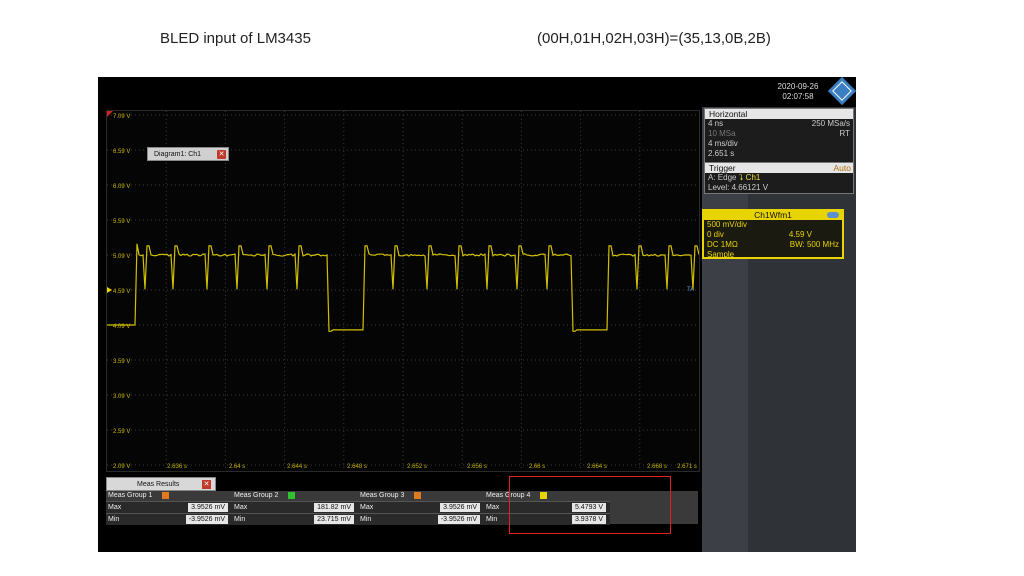 The image size is (1024, 576). What do you see at coordinates (722, 244) in the screenshot?
I see `coupling: DC 1MΩ` at bounding box center [722, 244].